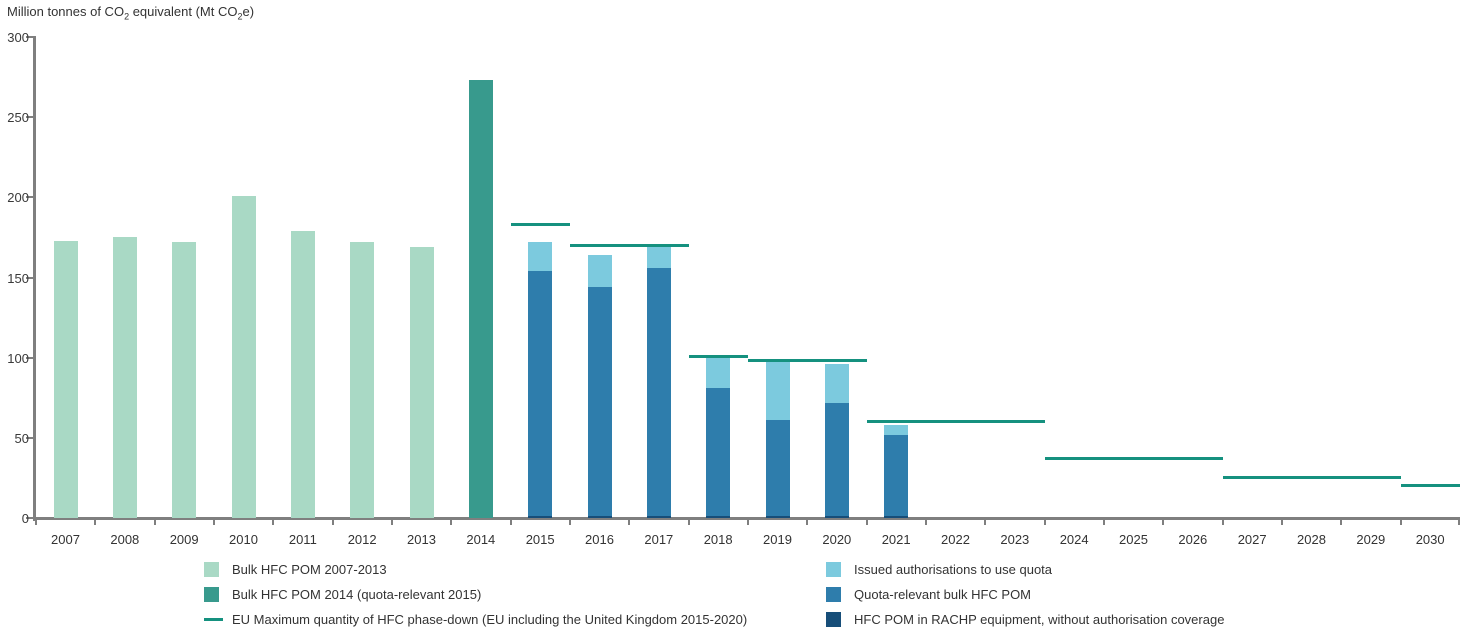  Describe the element at coordinates (943, 594) in the screenshot. I see `legend-label: Quota-relevant bulk HFC POM` at that location.